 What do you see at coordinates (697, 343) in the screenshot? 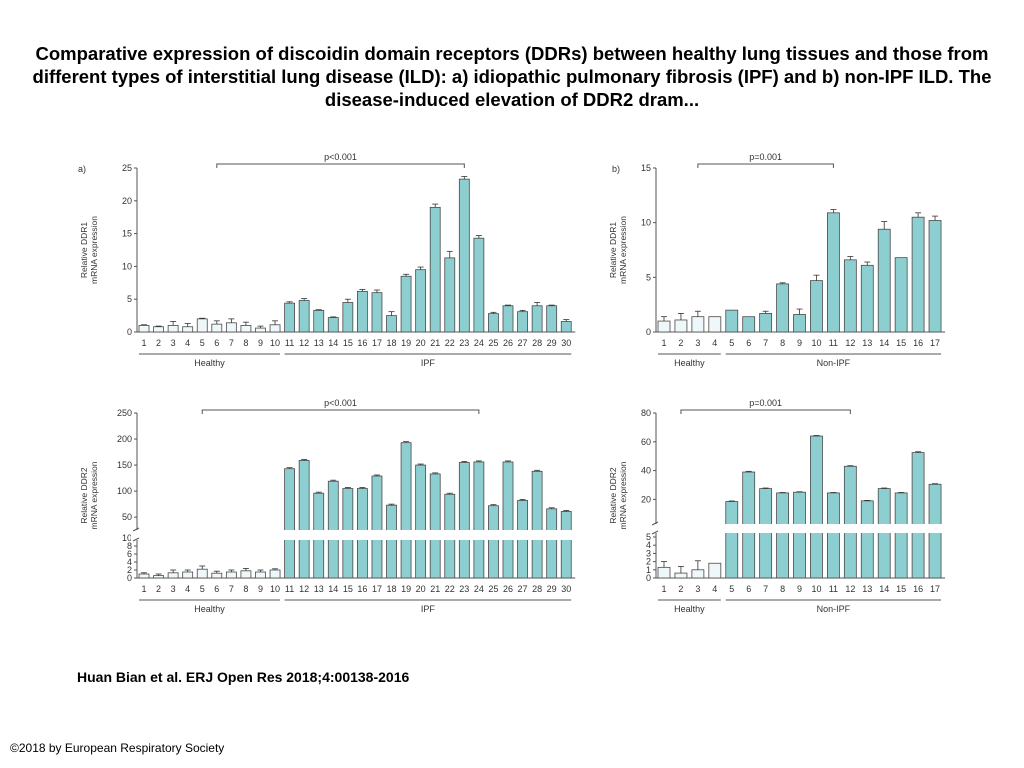
I see `x-tick-label: 3` at bounding box center [697, 343].